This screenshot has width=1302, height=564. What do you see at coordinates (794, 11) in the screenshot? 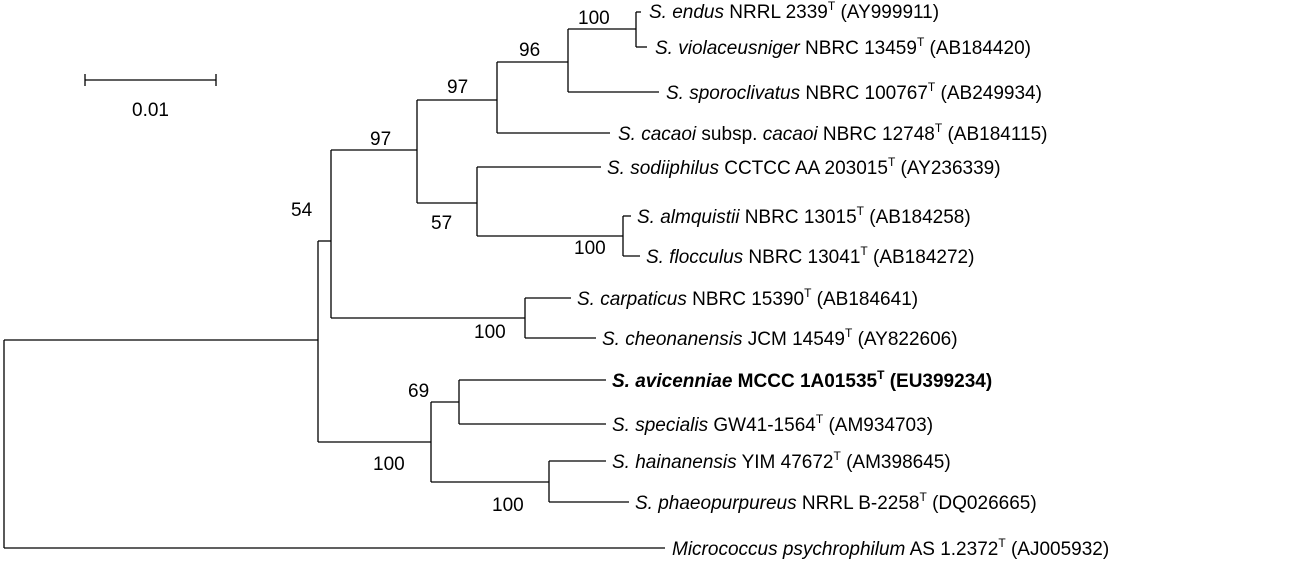
I see `taxon-label-endus: S. endus NRRL 2339T (AY999911)` at bounding box center [794, 11].